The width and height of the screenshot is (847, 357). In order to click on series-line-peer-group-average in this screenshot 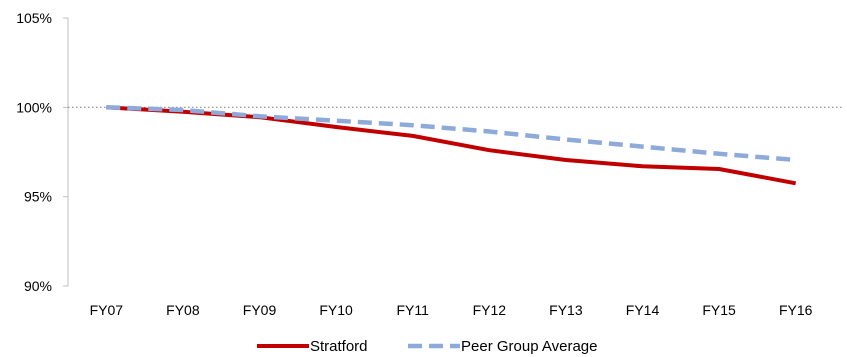, I will do `click(451, 134)`.